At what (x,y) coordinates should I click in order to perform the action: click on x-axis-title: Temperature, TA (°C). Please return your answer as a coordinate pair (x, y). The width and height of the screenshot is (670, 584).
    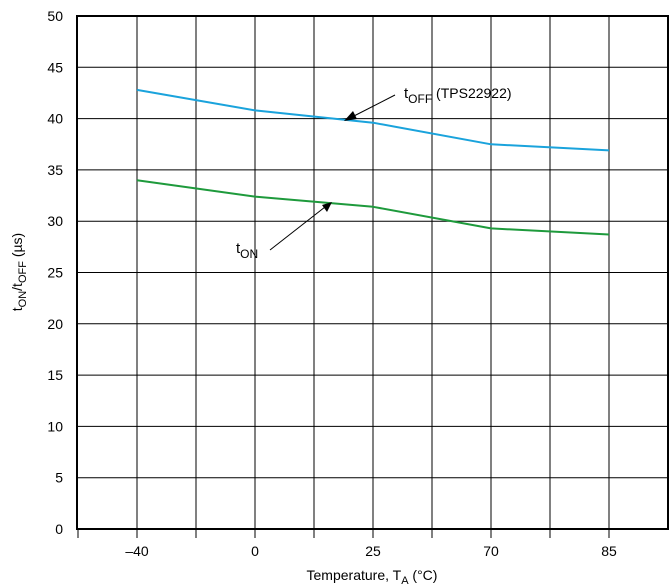
    Looking at the image, I should click on (372, 575).